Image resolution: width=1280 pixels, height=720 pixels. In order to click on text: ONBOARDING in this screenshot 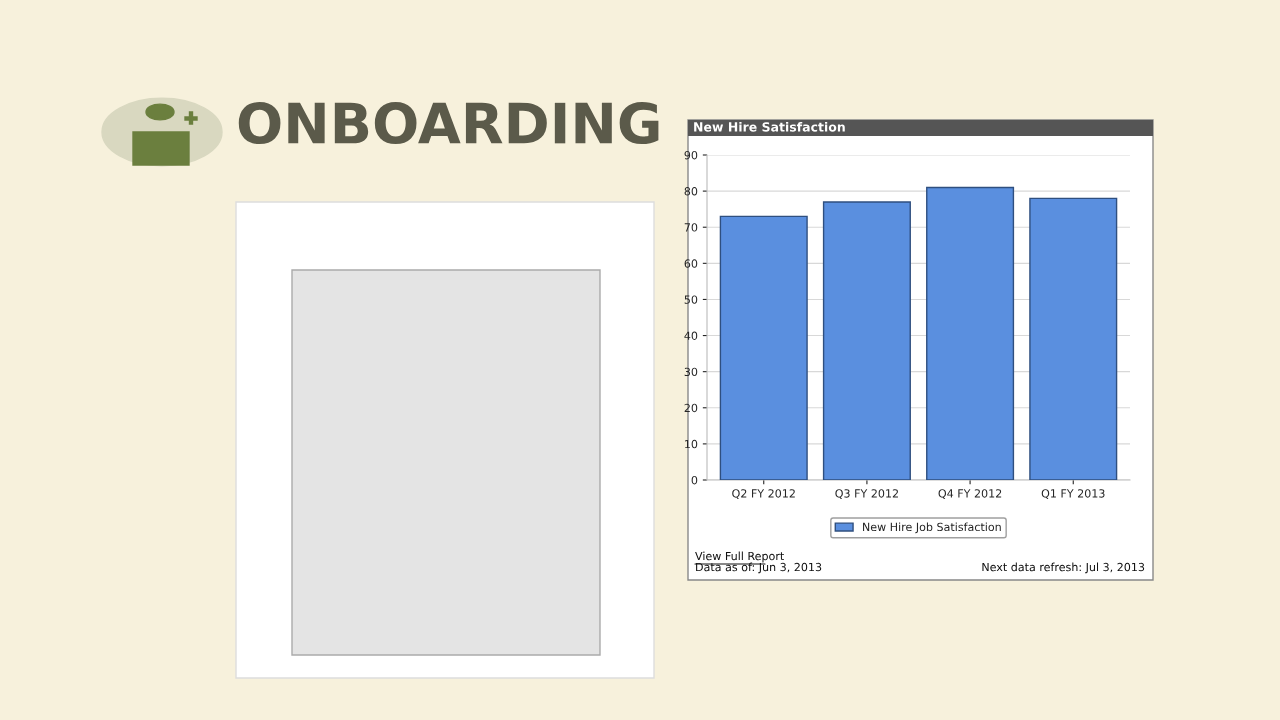, I will do `click(448, 123)`.